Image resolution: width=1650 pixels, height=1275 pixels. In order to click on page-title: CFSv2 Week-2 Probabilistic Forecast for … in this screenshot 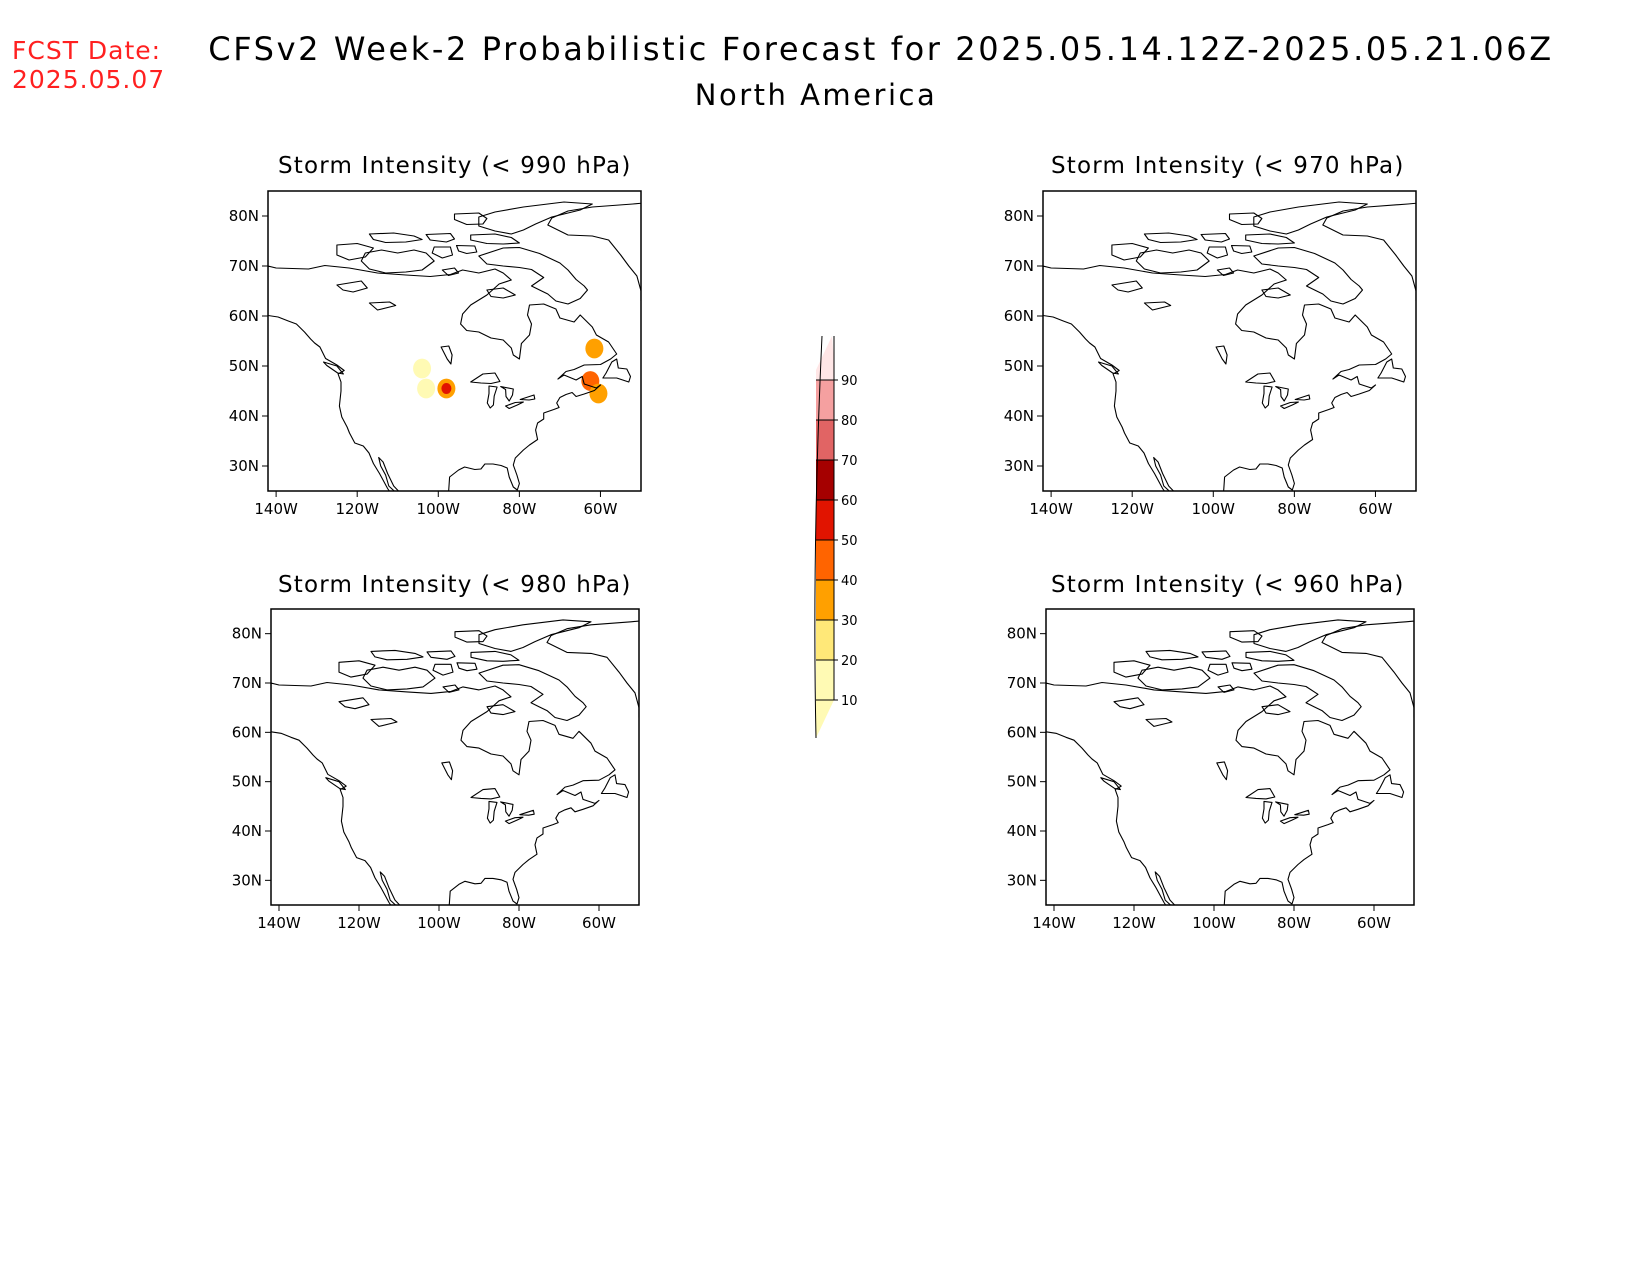, I will do `click(881, 49)`.